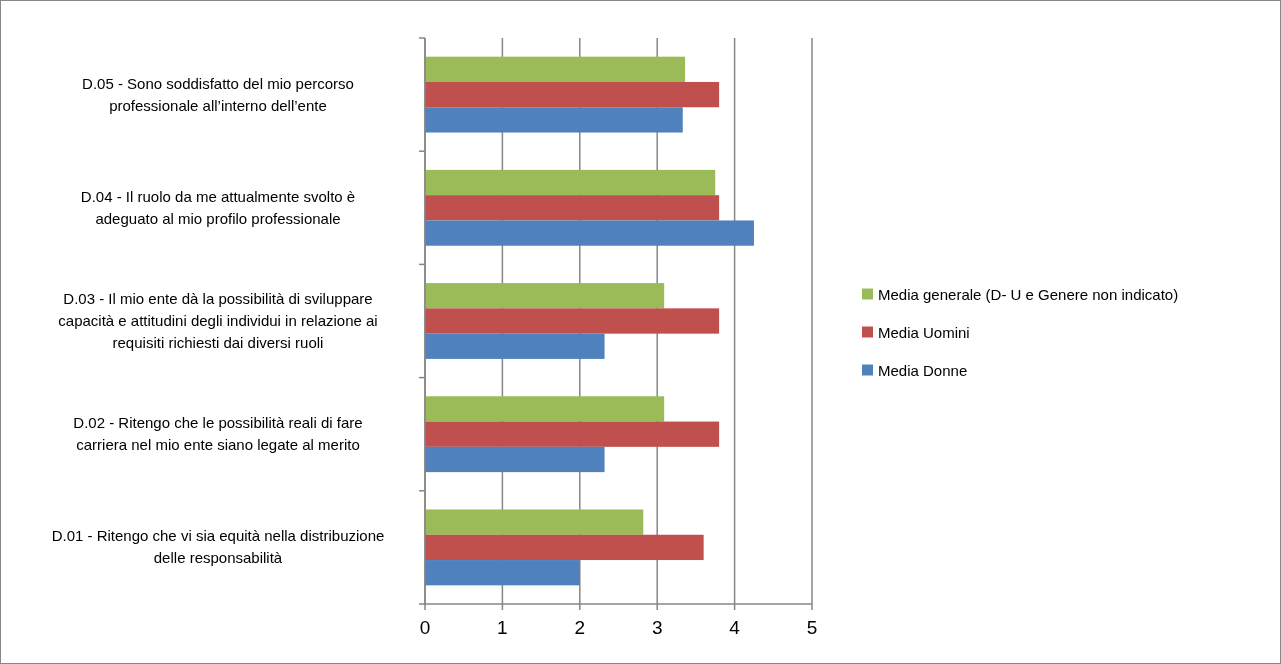 The width and height of the screenshot is (1281, 664). What do you see at coordinates (218, 320) in the screenshot?
I see `y-tick-label: D.03 - Il mio ente dà la possibilità di sviluppare capacità e attitudini degli individui in relazione ai requisiti richiesti dai diversi ruoli` at bounding box center [218, 320].